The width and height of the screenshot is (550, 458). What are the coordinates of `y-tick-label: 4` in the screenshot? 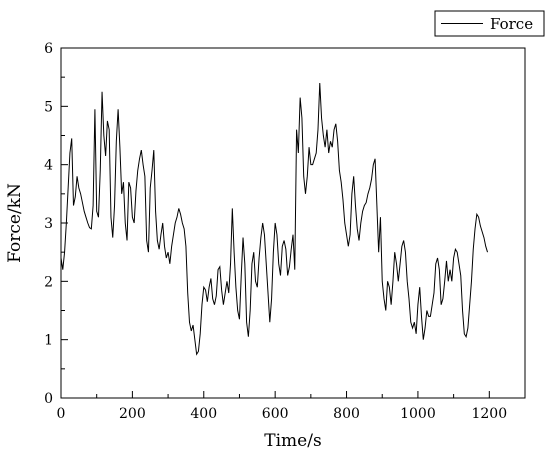 It's located at (48, 166).